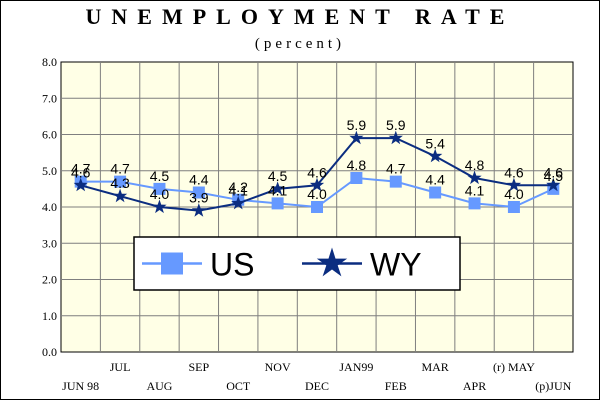 This screenshot has height=400, width=600. I want to click on x-tick-label: NOV, so click(278, 367).